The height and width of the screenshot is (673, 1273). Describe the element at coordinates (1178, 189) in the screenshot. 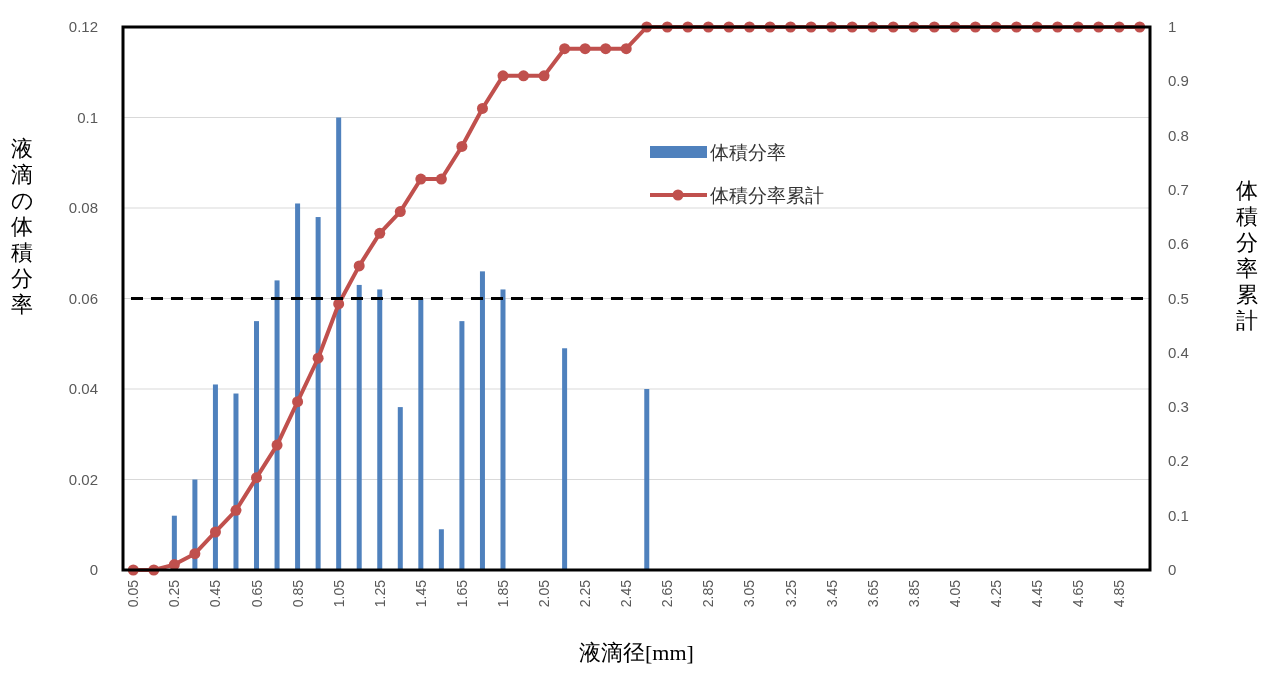

I see `y2-tick-label: 0.7` at that location.